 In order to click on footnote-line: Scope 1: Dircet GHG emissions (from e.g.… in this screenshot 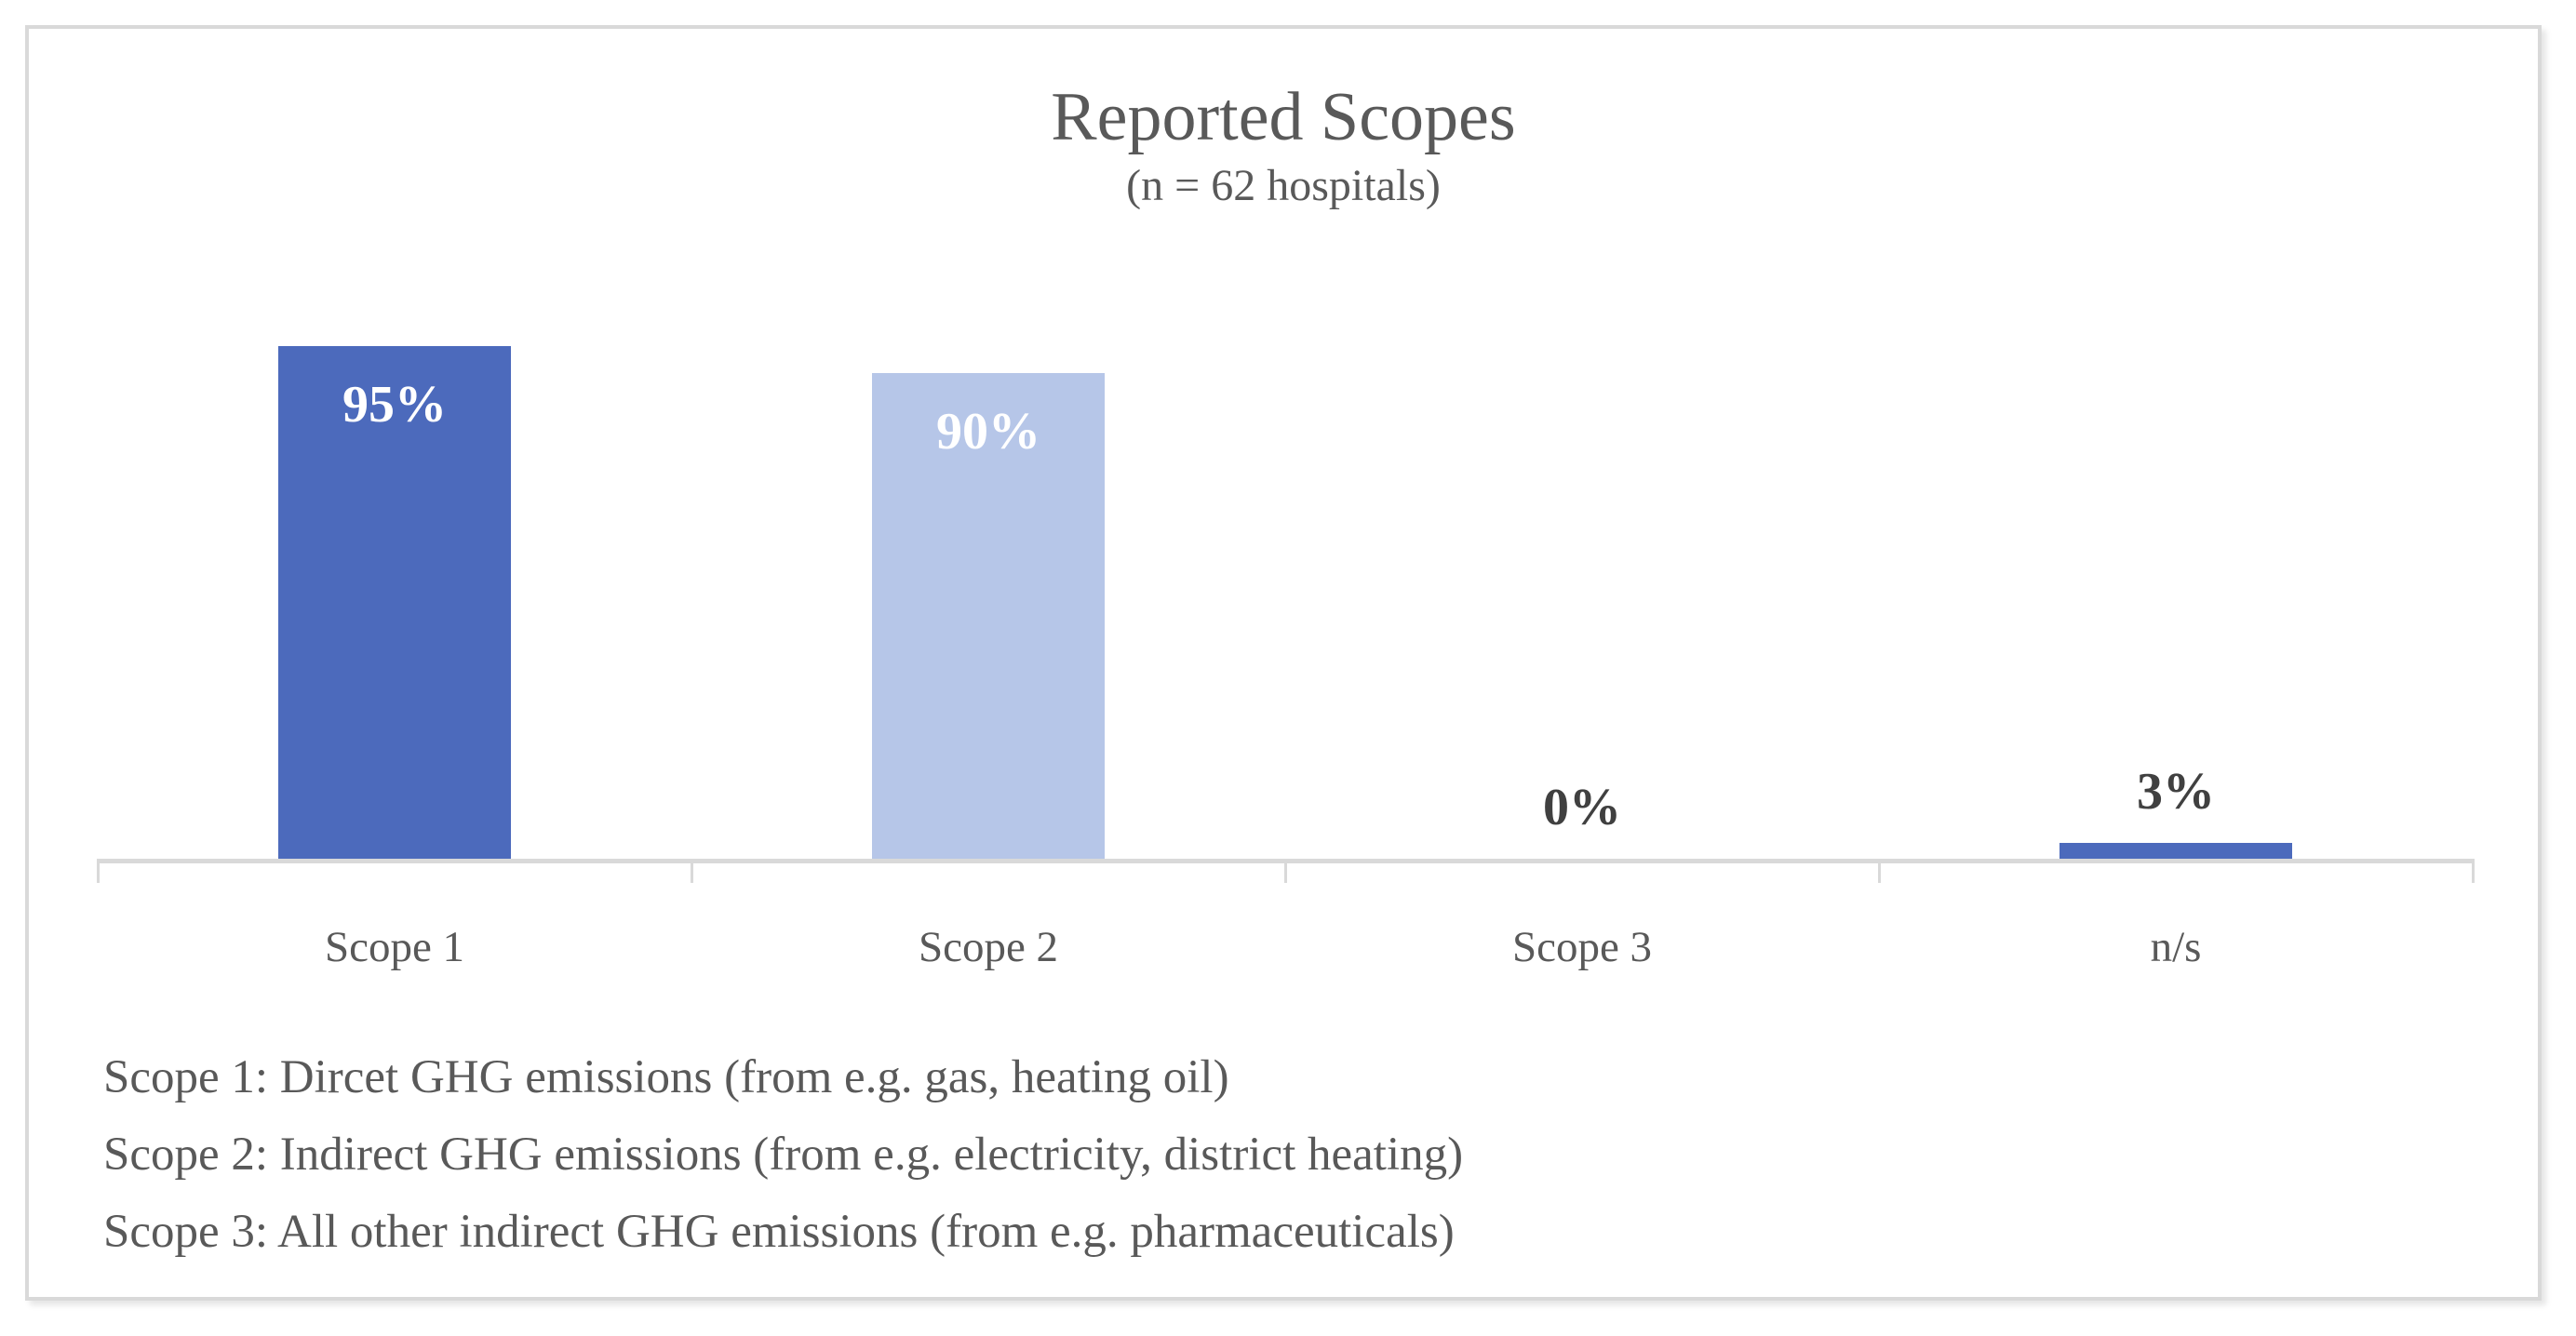, I will do `click(666, 1077)`.